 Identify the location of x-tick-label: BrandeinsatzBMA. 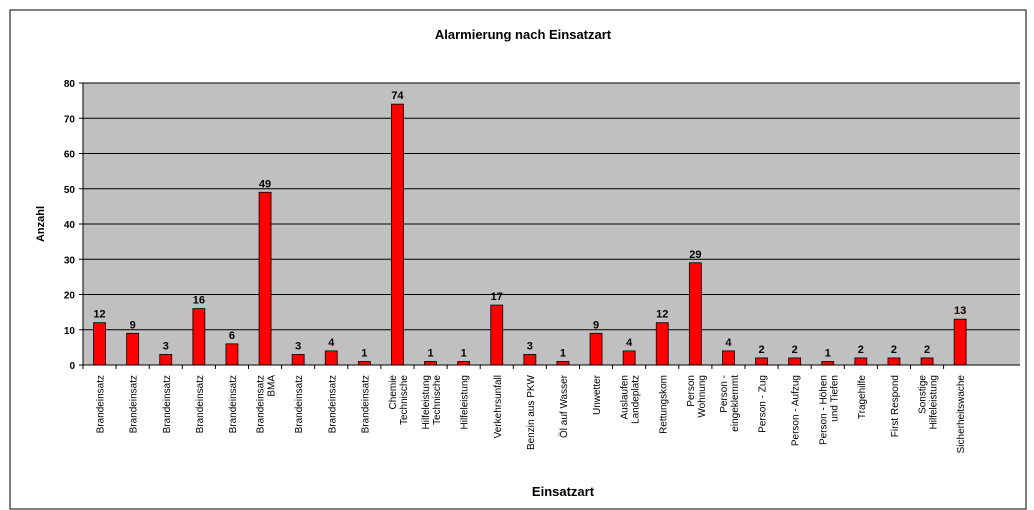
(267, 404).